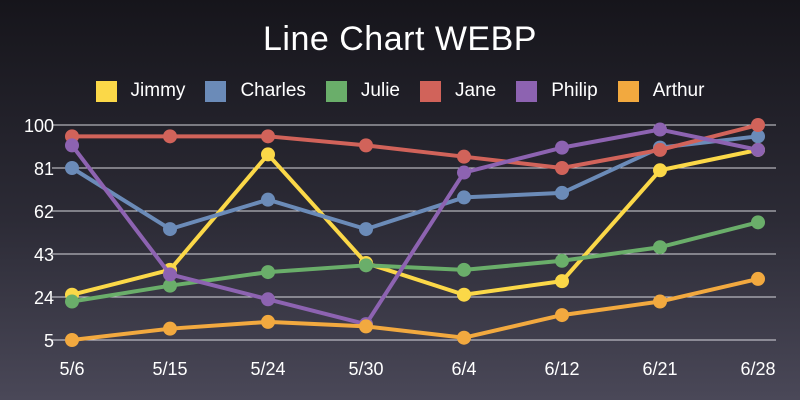  I want to click on y-tick-label-3: 62, so click(44, 212).